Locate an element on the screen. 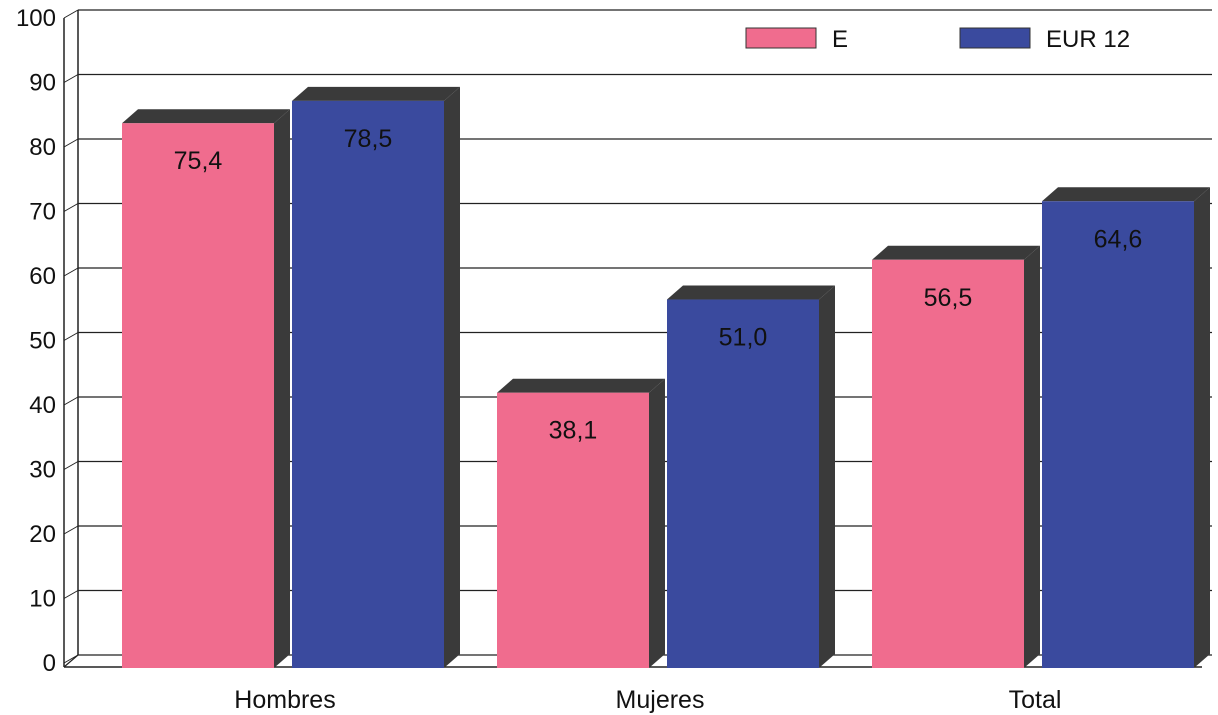 This screenshot has height=715, width=1218. y-tick-label: 0 is located at coordinates (49, 663).